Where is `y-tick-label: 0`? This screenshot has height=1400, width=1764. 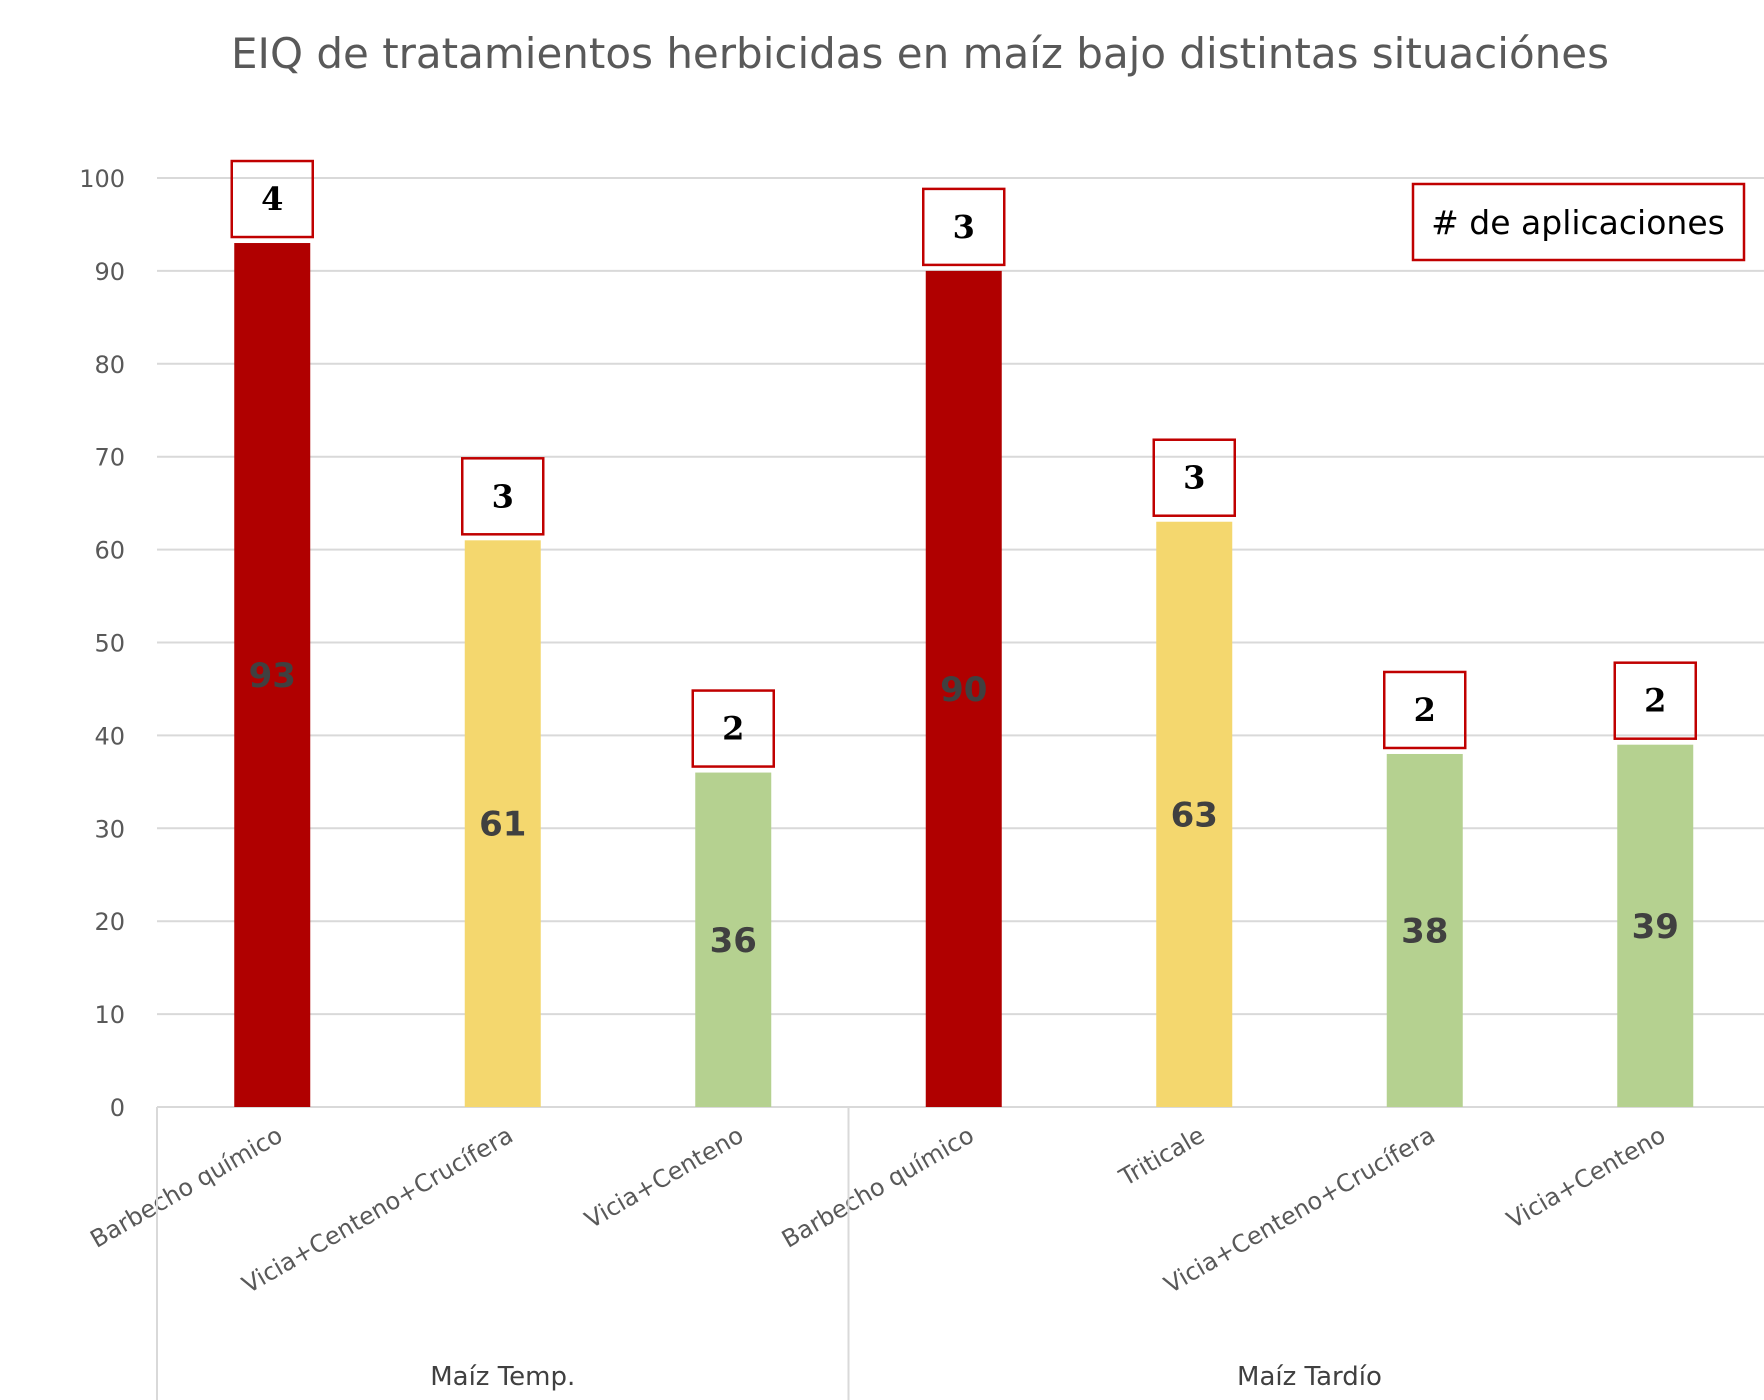
y-tick-label: 0 is located at coordinates (117, 1108).